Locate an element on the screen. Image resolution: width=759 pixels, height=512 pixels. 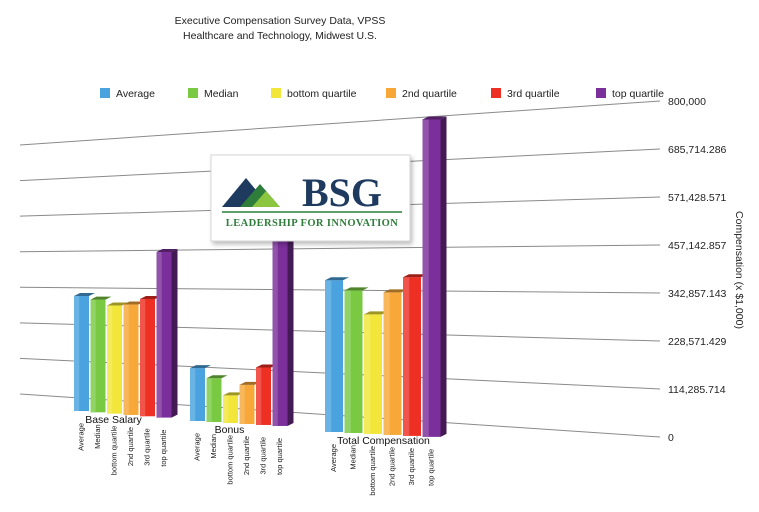
y-tick-label: 0 is located at coordinates (671, 438).